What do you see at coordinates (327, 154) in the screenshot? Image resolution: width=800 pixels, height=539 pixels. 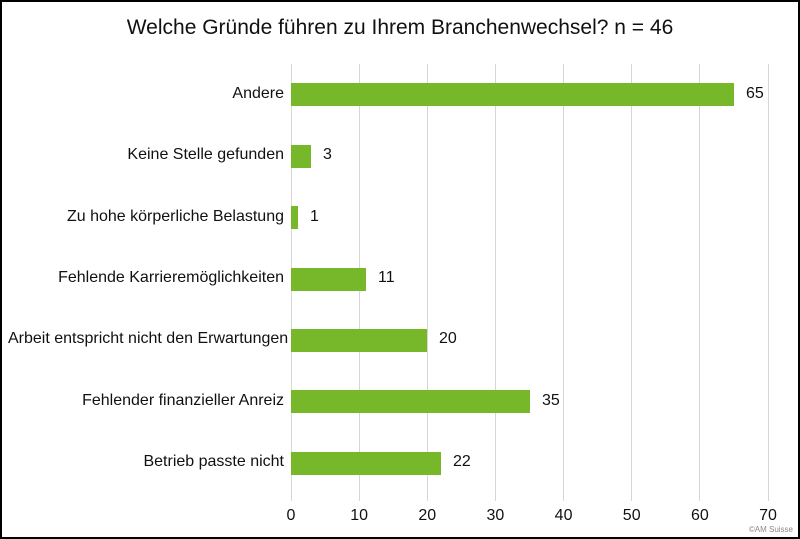 I see `value-label: 3` at bounding box center [327, 154].